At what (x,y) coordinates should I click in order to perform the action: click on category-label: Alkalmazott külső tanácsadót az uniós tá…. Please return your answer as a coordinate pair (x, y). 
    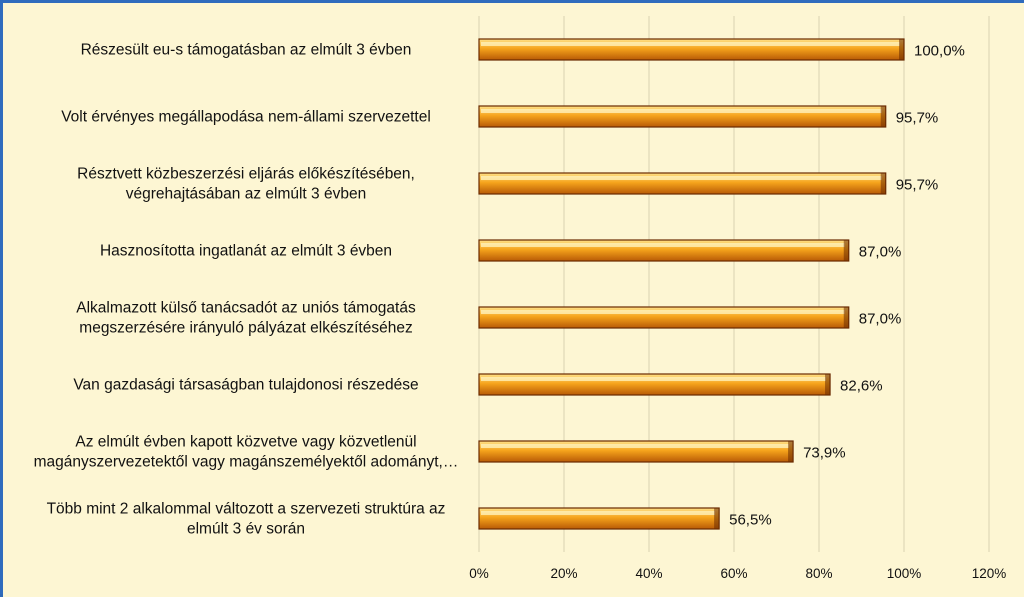
    Looking at the image, I should click on (246, 318).